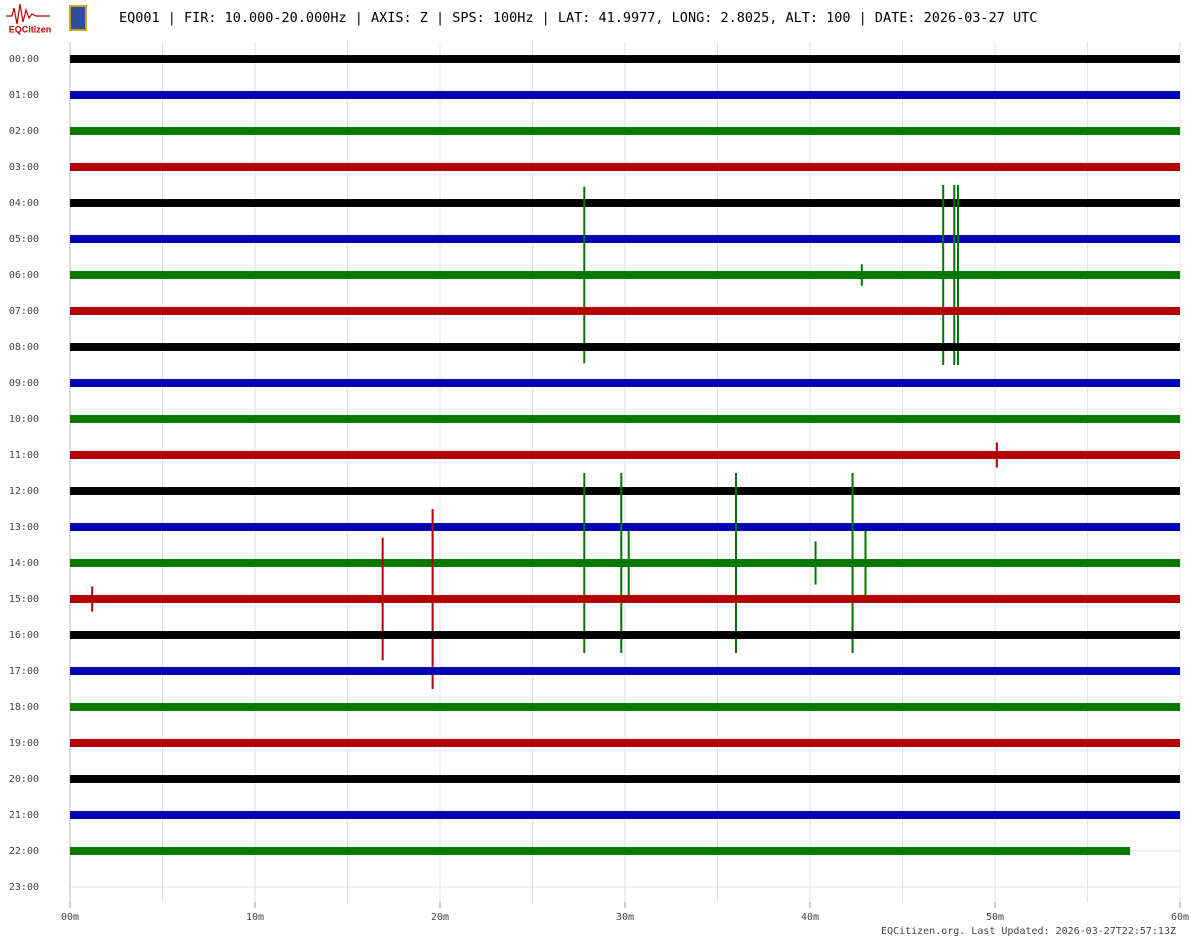 The width and height of the screenshot is (1200, 940). What do you see at coordinates (24, 347) in the screenshot?
I see `row-label: 08:00` at bounding box center [24, 347].